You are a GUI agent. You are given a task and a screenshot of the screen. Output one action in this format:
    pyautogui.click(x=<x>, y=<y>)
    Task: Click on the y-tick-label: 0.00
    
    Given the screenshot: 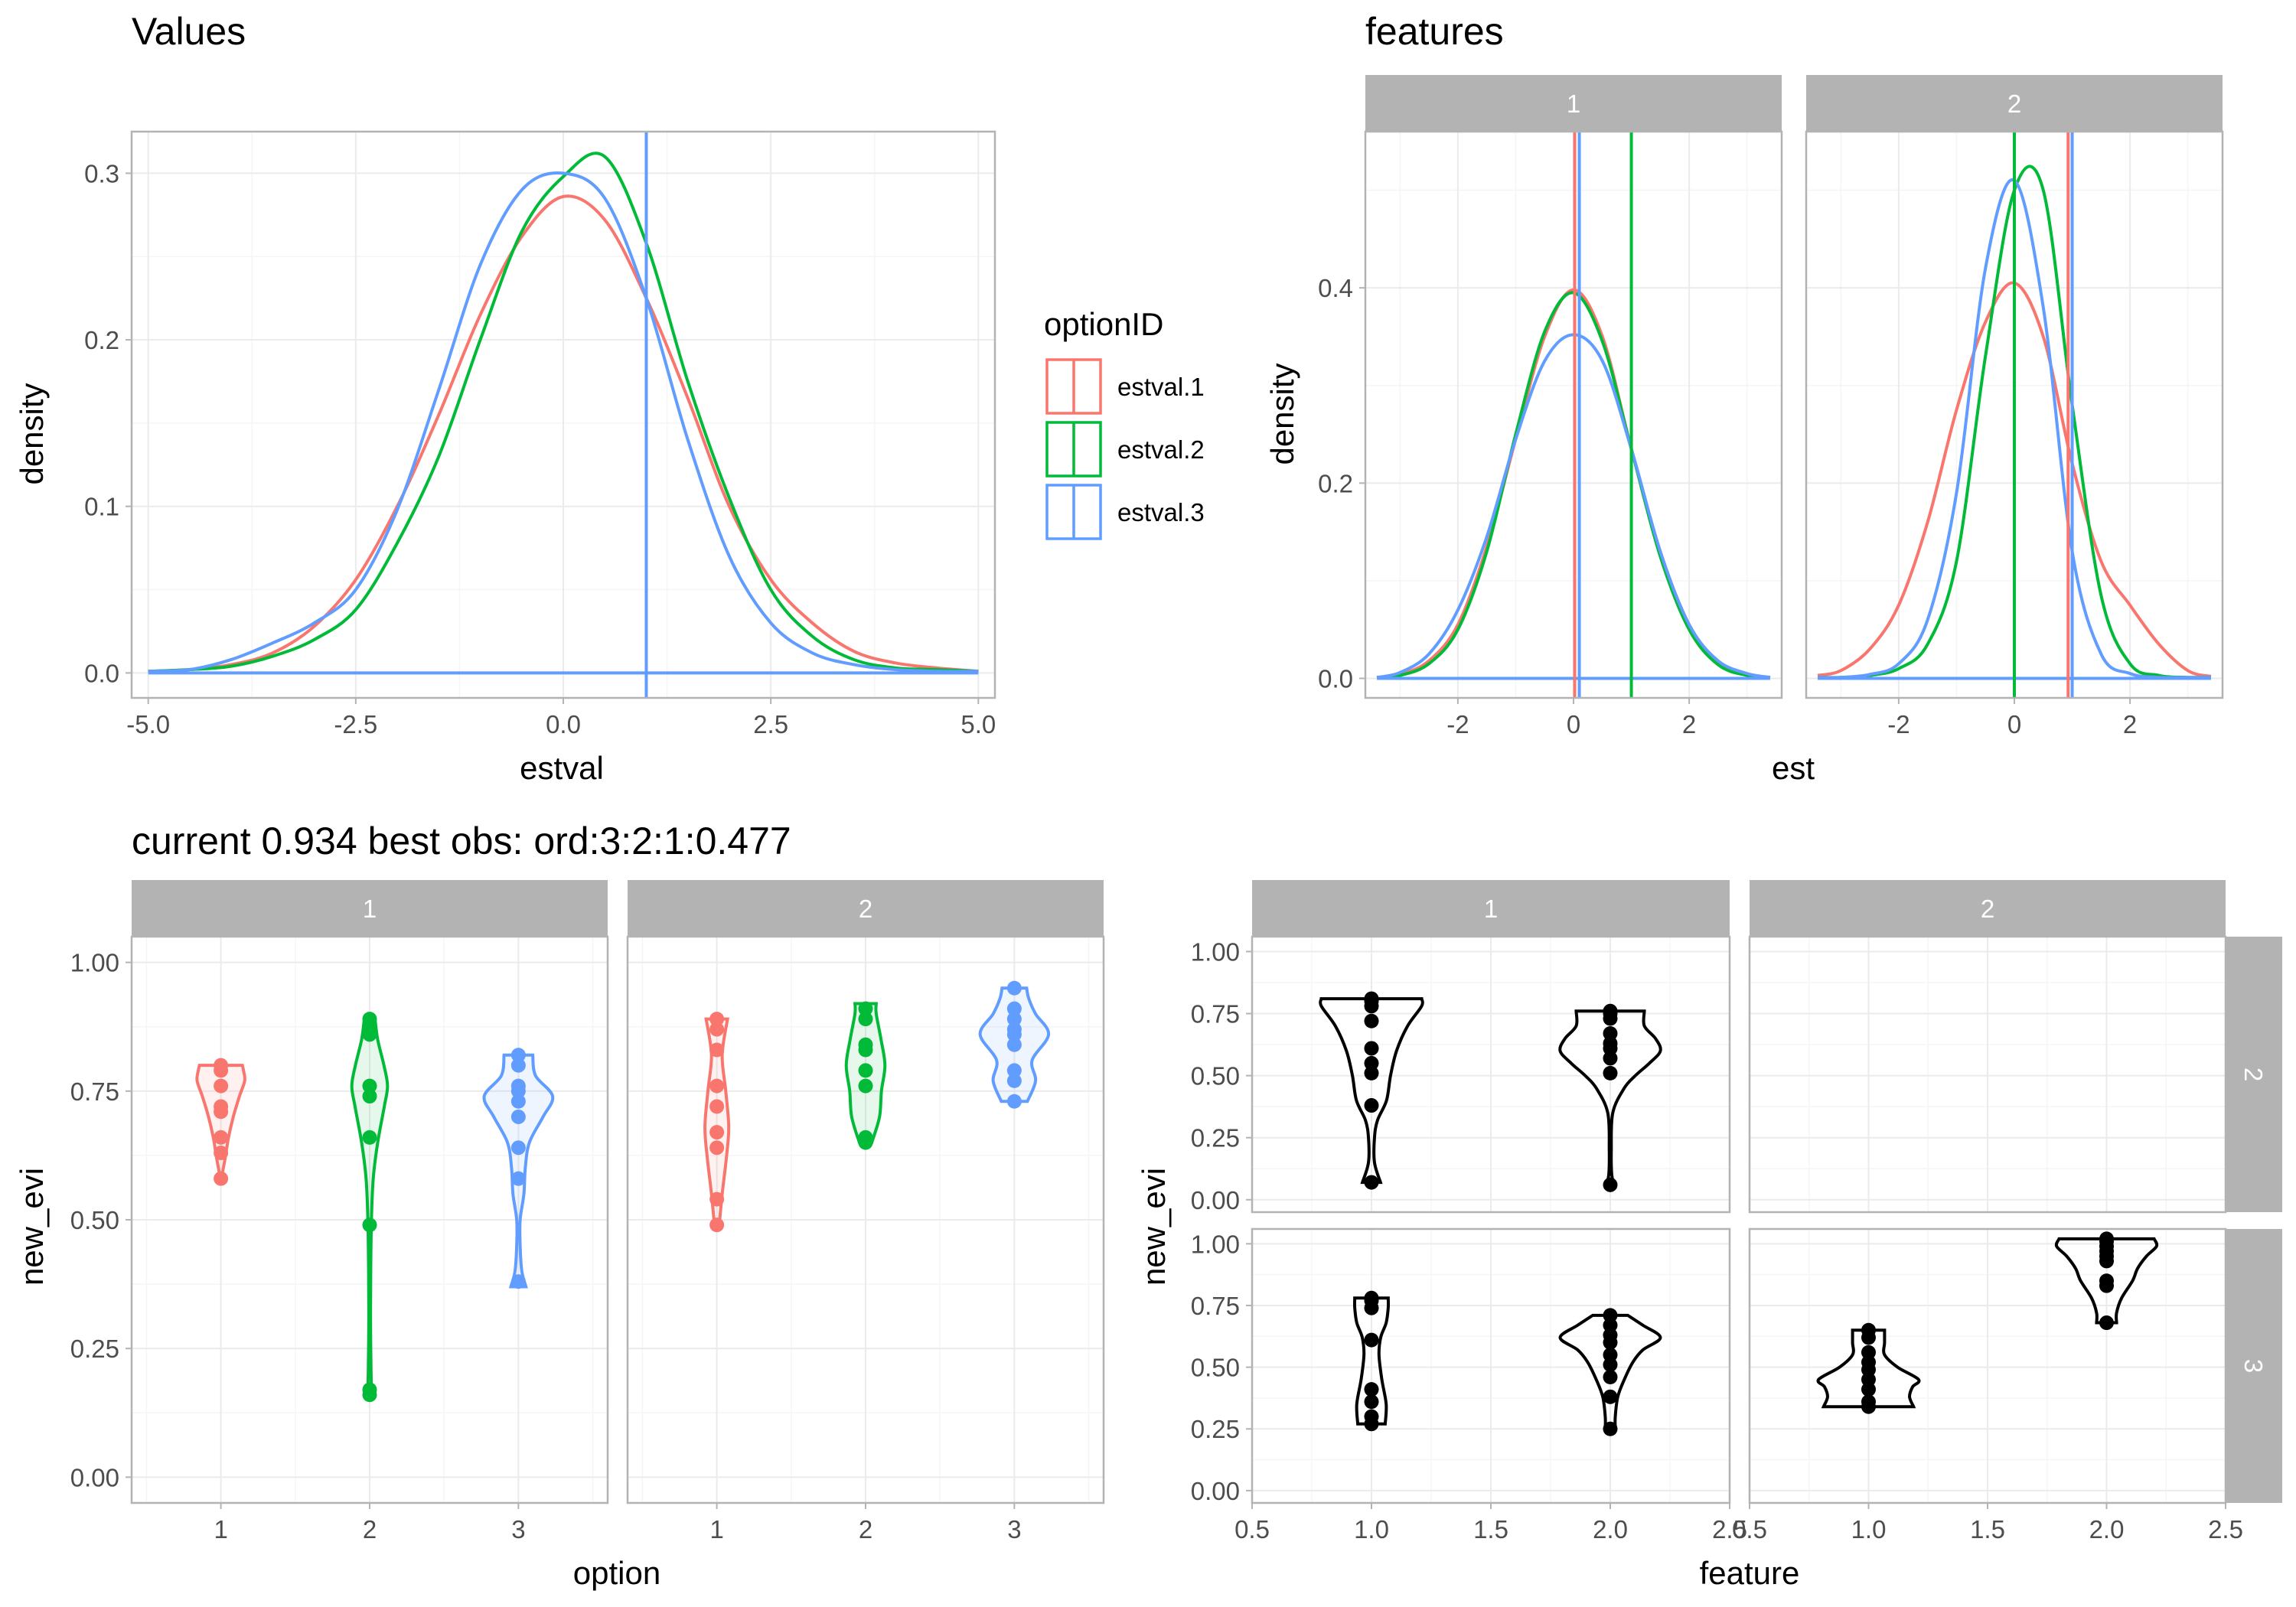 What is the action you would take?
    pyautogui.click(x=1215, y=1491)
    